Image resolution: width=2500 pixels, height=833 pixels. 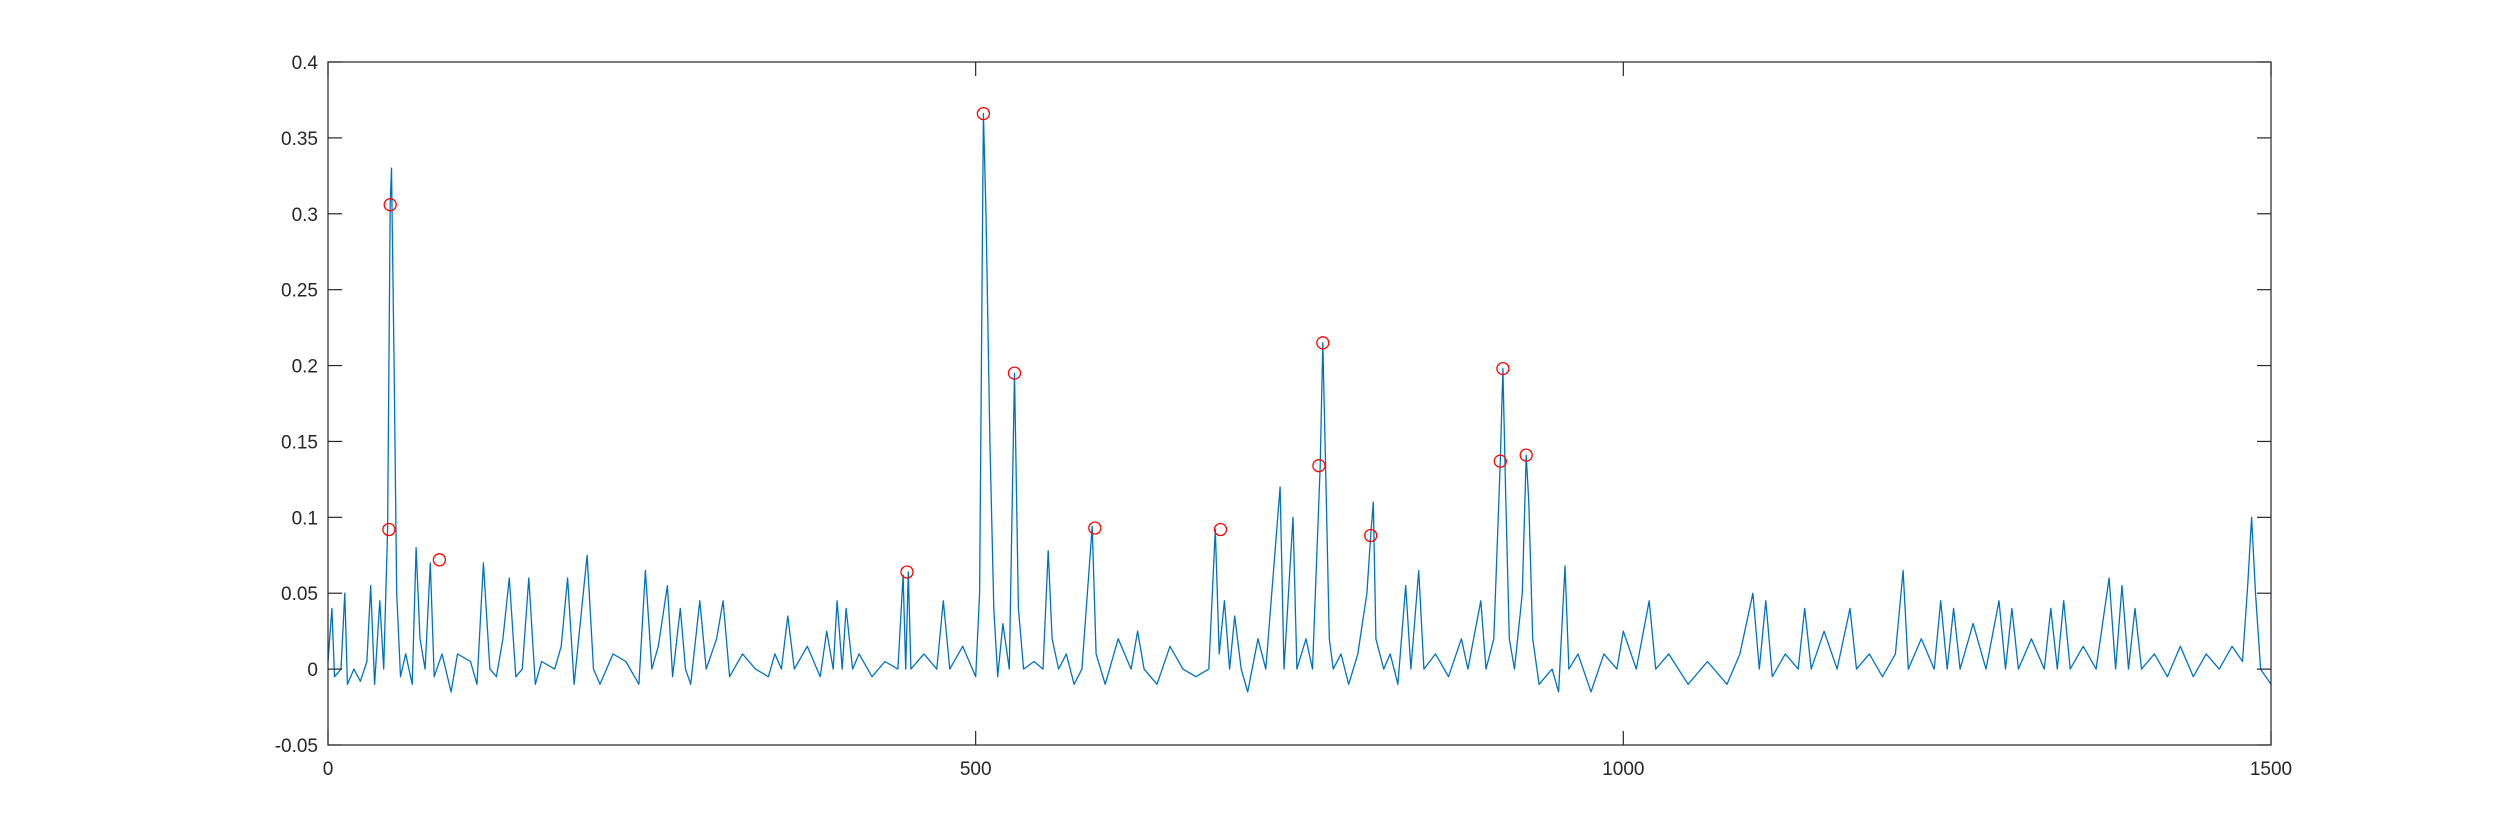 What do you see at coordinates (2271, 769) in the screenshot?
I see `x-tick-label: 1500` at bounding box center [2271, 769].